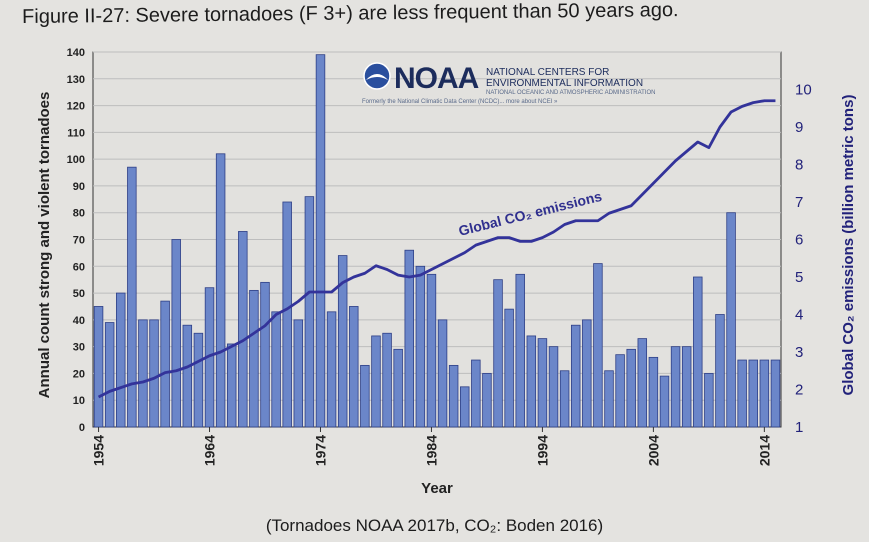  Describe the element at coordinates (243, 329) in the screenshot. I see `tornado-bar-1967` at that location.